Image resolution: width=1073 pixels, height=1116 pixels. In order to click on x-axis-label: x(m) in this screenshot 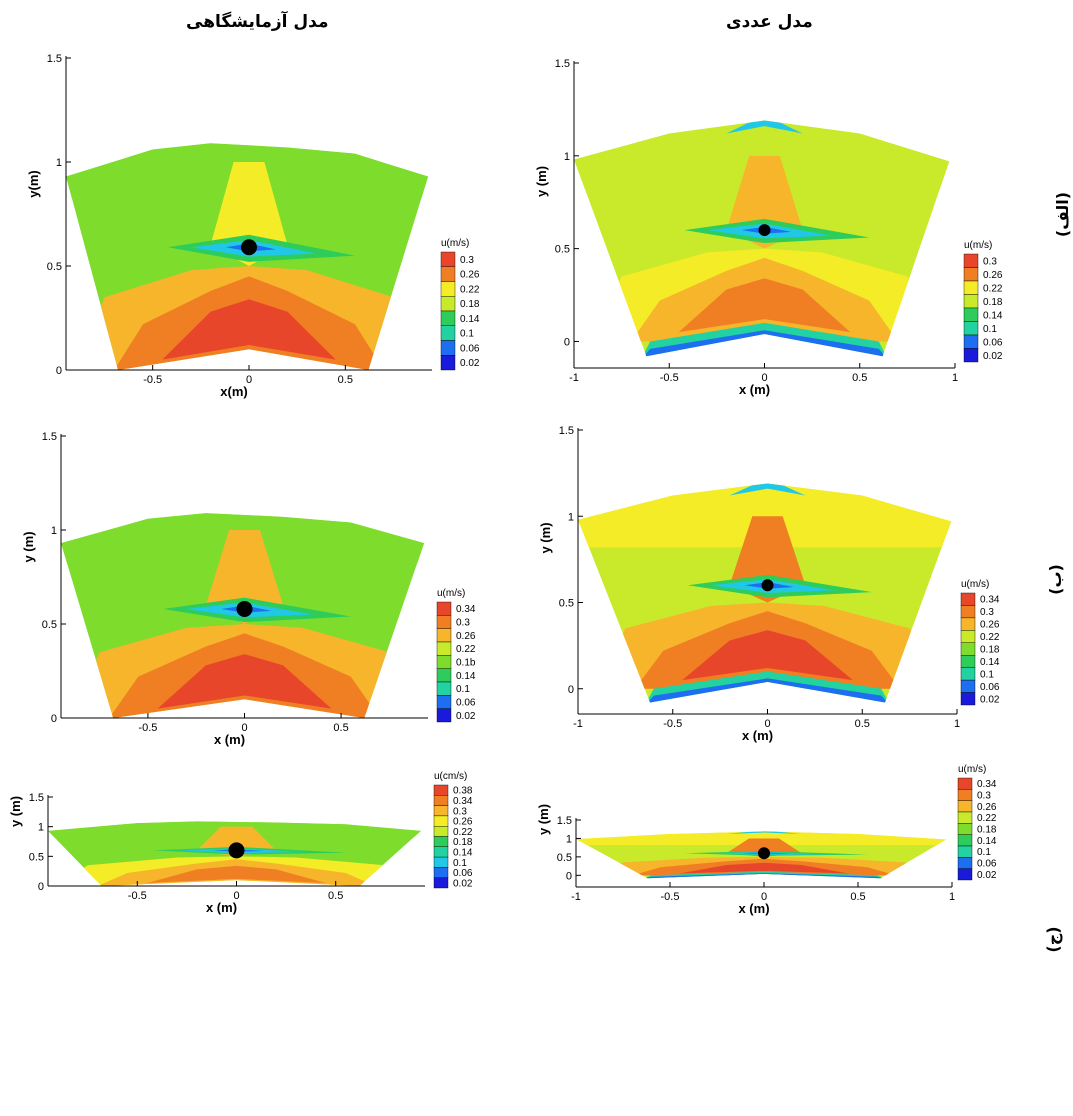, I will do `click(233, 391)`.